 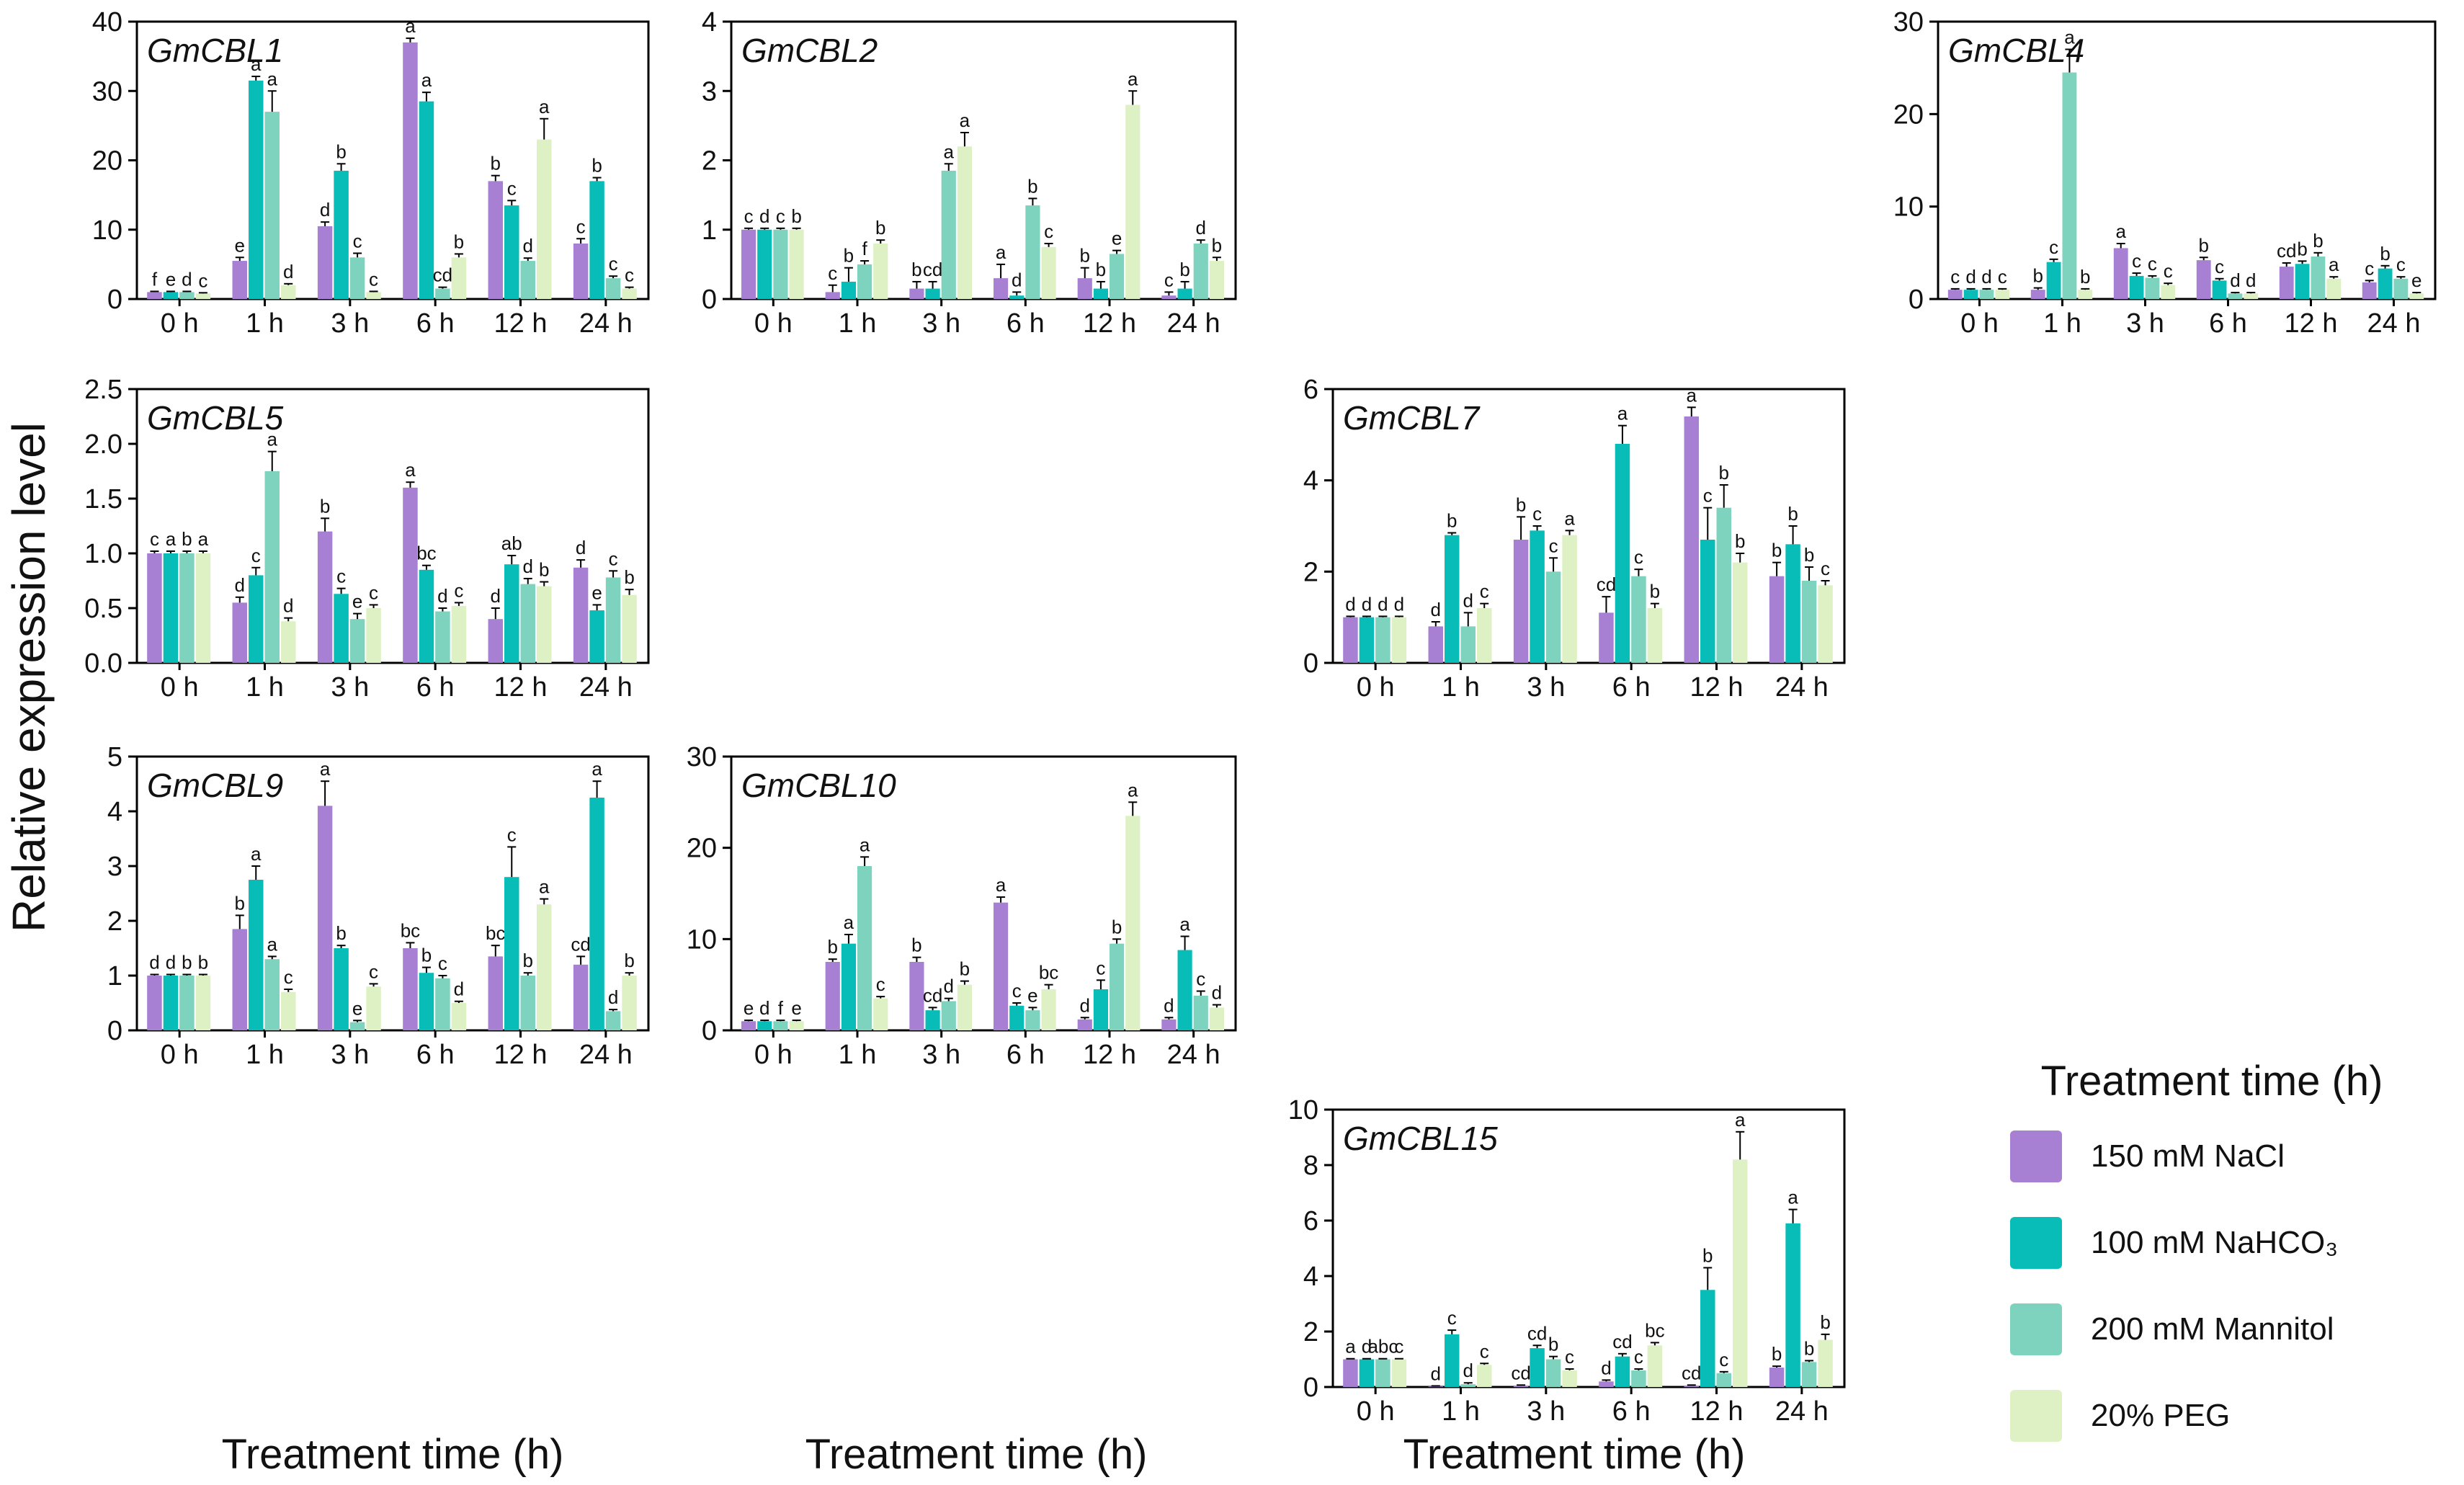 What do you see at coordinates (114, 922) in the screenshot?
I see `y-tick-label: 2` at bounding box center [114, 922].